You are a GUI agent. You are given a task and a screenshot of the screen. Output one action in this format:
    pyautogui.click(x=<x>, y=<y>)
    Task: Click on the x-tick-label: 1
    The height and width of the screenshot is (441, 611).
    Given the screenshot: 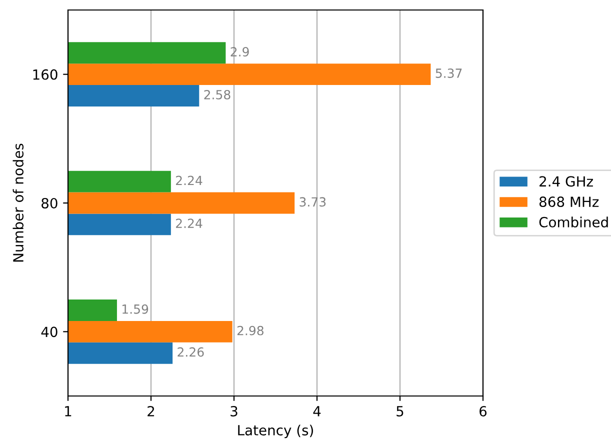 What is the action you would take?
    pyautogui.click(x=68, y=411)
    